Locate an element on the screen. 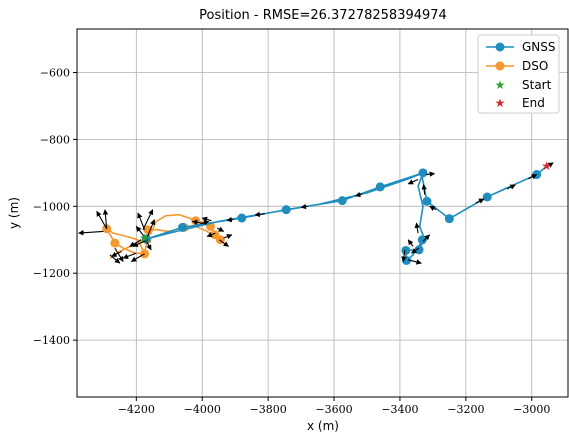 The height and width of the screenshot is (438, 569). legend-dso-label: DSO is located at coordinates (535, 66).